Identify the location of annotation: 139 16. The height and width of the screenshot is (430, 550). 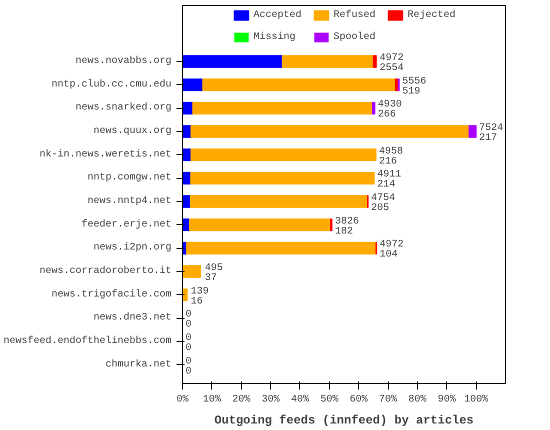
(199, 297).